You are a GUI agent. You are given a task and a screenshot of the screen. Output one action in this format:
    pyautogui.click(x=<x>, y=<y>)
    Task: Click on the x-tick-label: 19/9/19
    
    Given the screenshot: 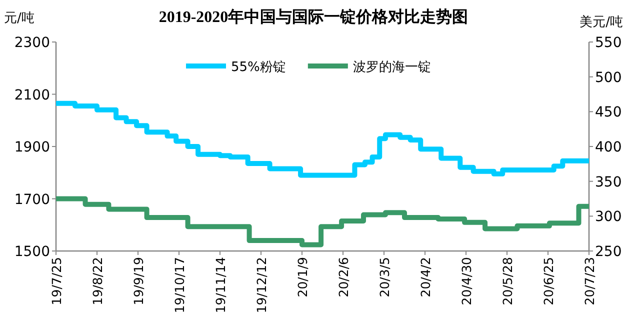 What is the action you would take?
    pyautogui.click(x=138, y=281)
    